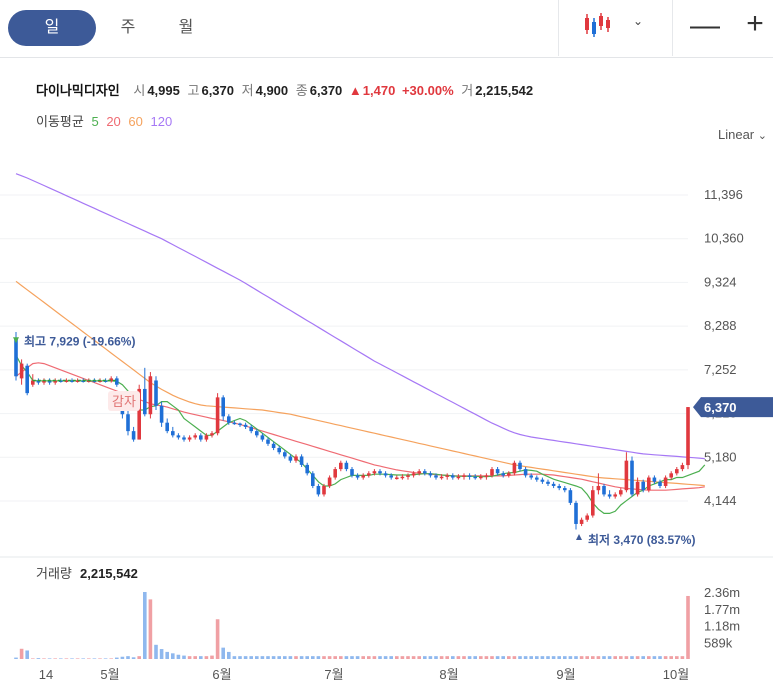 This screenshot has width=773, height=695. What do you see at coordinates (598, 25) in the screenshot?
I see `candlestick-icon` at bounding box center [598, 25].